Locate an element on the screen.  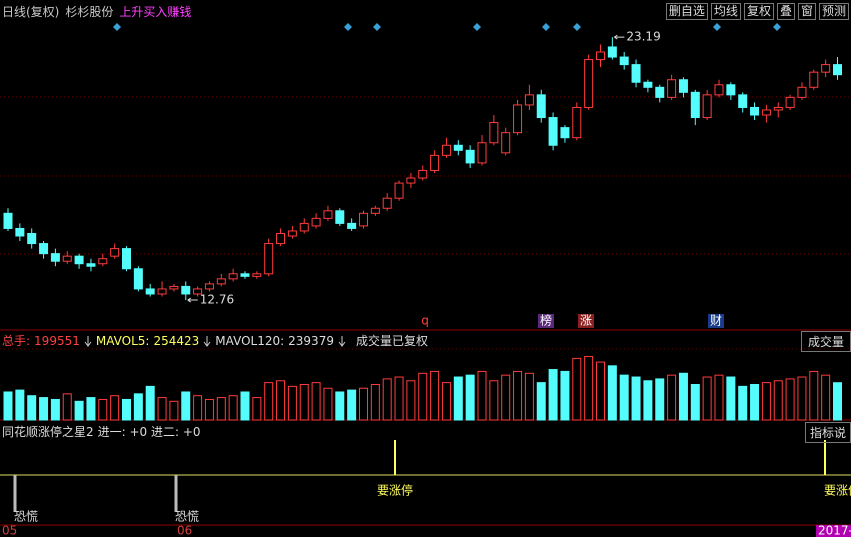
button: 删自选 is located at coordinates (686, 11).